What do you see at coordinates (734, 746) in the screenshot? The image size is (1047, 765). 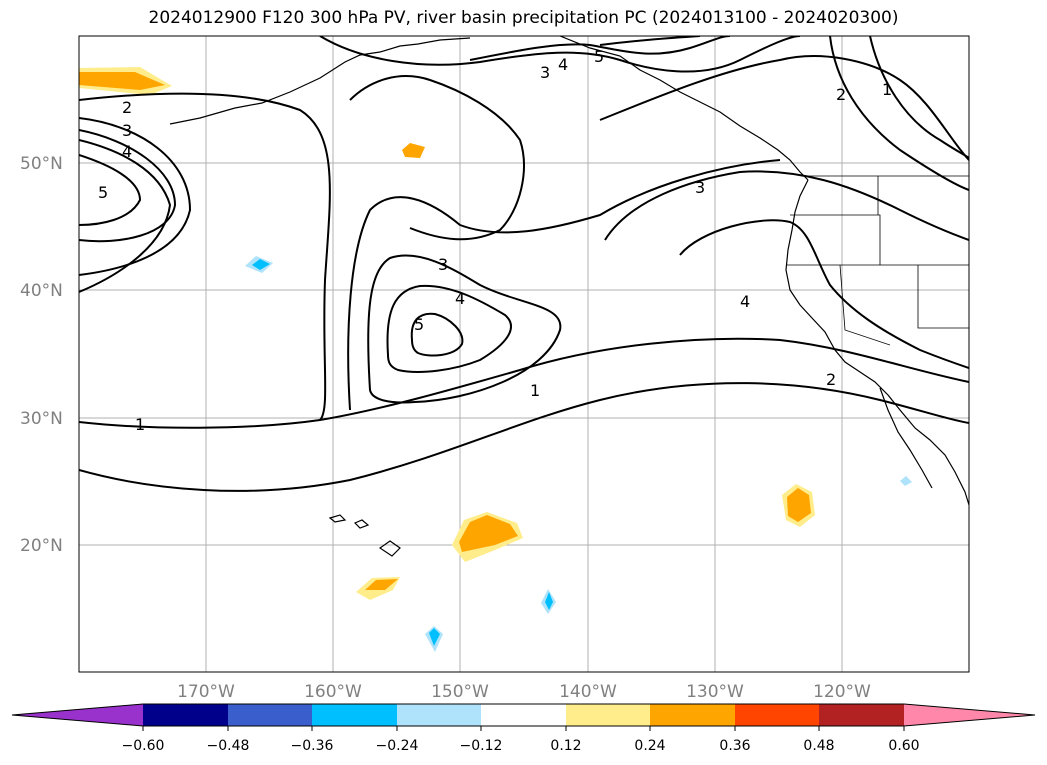 I see `colorbar-tick-label: 0.36` at bounding box center [734, 746].